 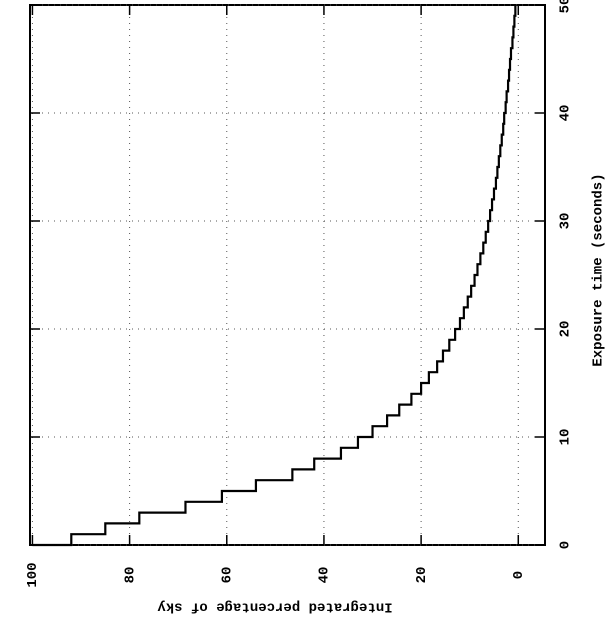 What do you see at coordinates (566, 6) in the screenshot?
I see `y-tick-label: 50` at bounding box center [566, 6].